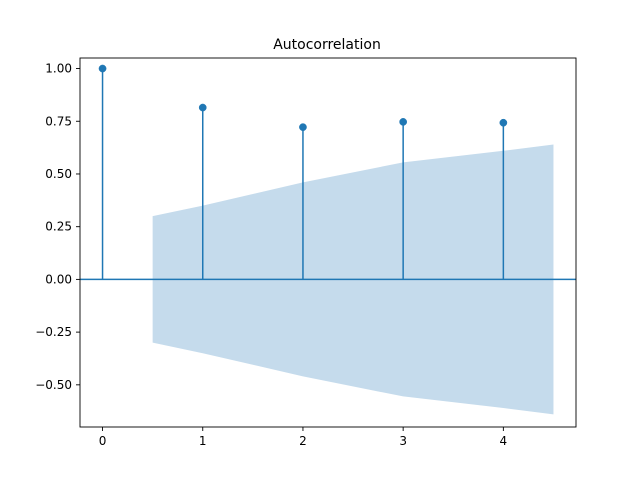 This screenshot has width=640, height=484. I want to click on x-tick-label: 2, so click(303, 441).